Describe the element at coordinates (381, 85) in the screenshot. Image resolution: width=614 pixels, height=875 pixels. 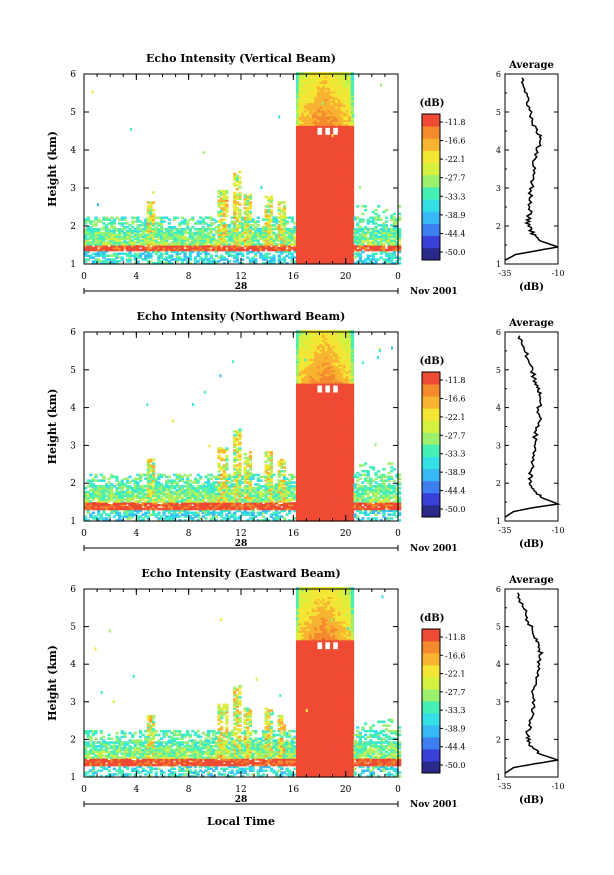
I see `heatmap-speck` at that location.